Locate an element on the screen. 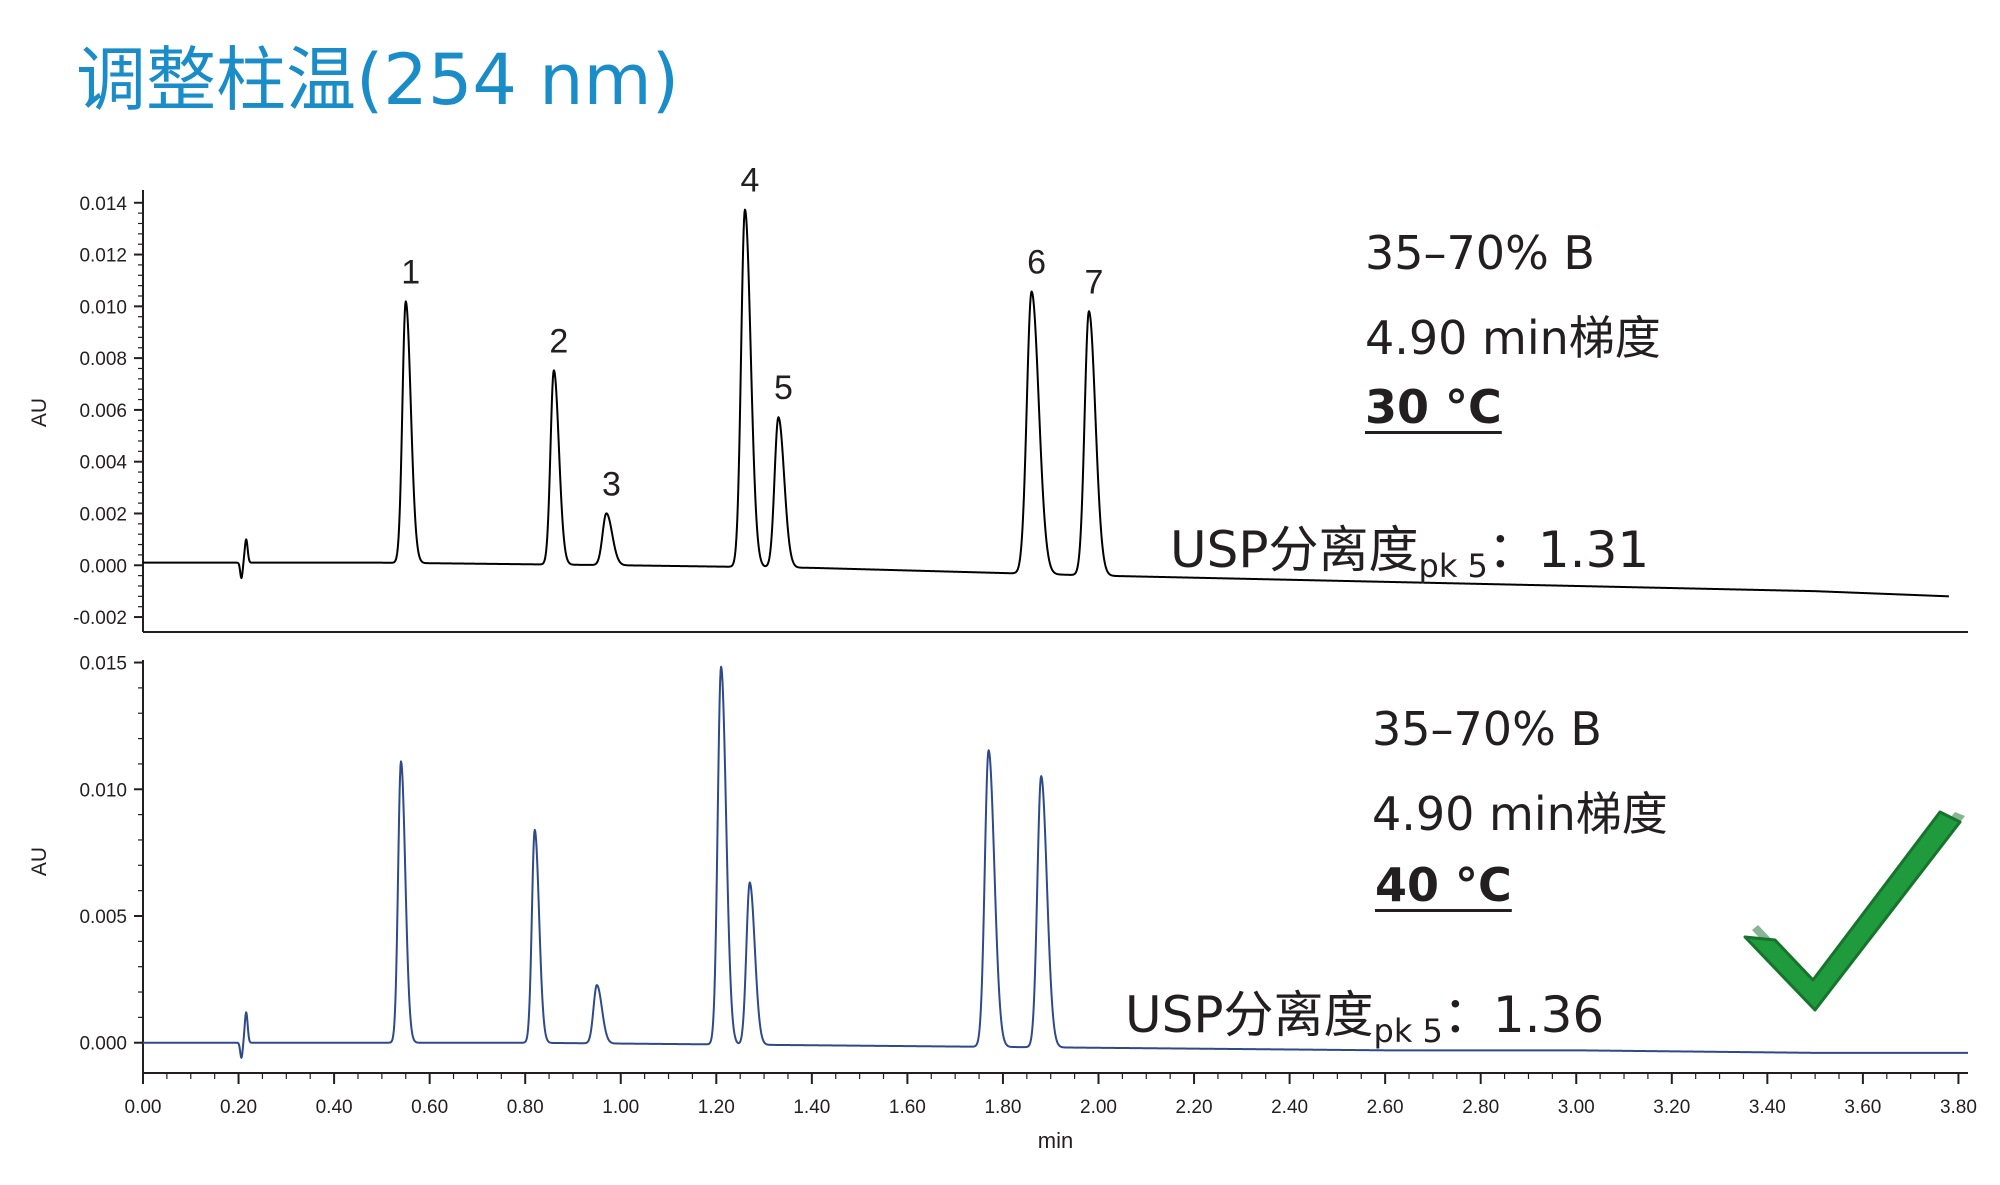  x-tick-label: 1.20 is located at coordinates (716, 1107).